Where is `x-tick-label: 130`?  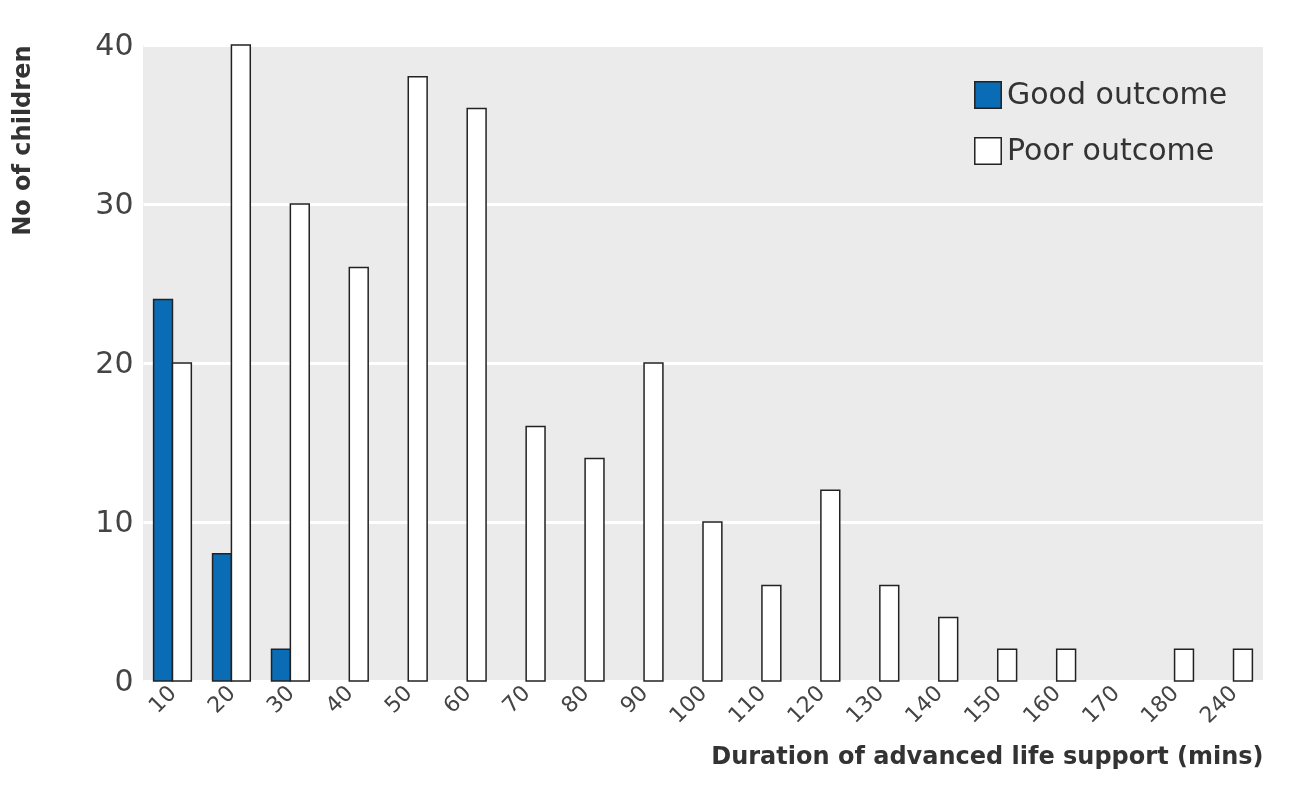 x-tick-label: 130 is located at coordinates (864, 704).